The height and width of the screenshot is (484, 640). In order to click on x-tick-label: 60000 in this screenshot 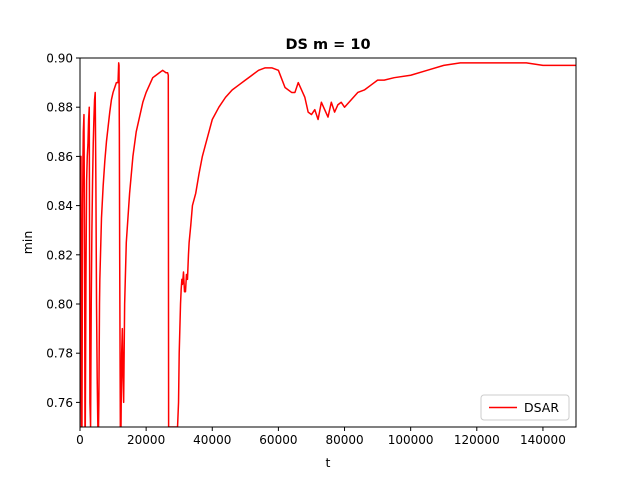, I will do `click(278, 440)`.